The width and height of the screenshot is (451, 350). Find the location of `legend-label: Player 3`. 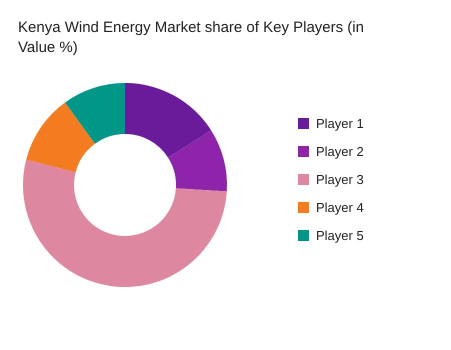

legend-label: Player 3 is located at coordinates (340, 179).